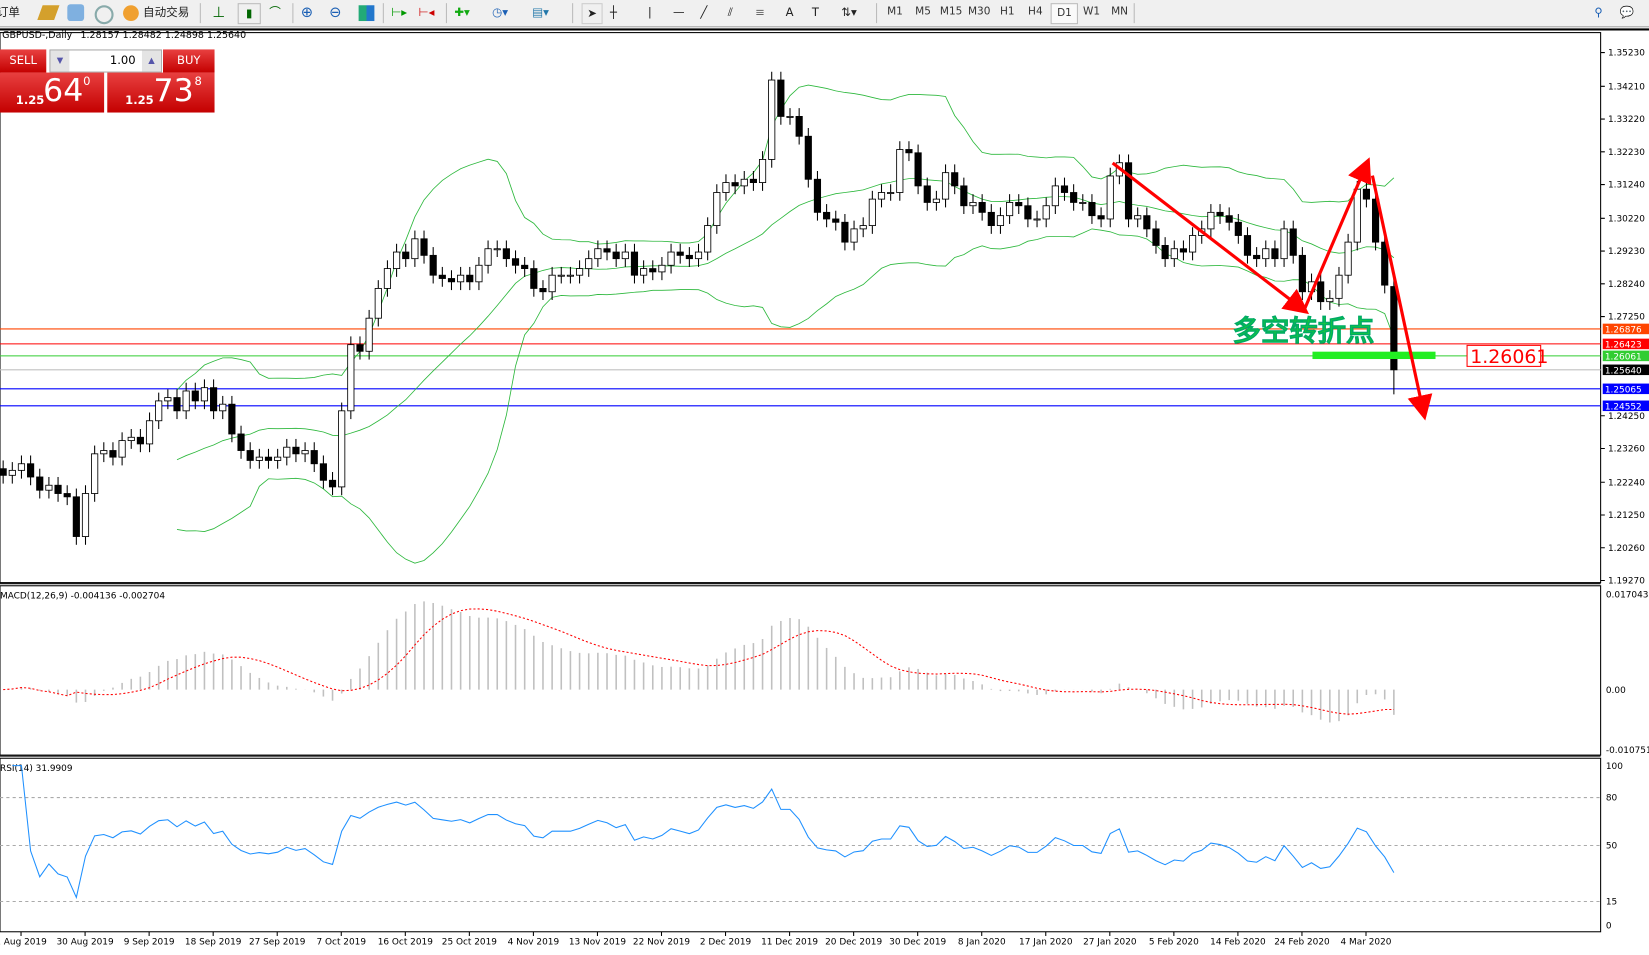  I want to click on timeframe-h4: H4, so click(1035, 12).